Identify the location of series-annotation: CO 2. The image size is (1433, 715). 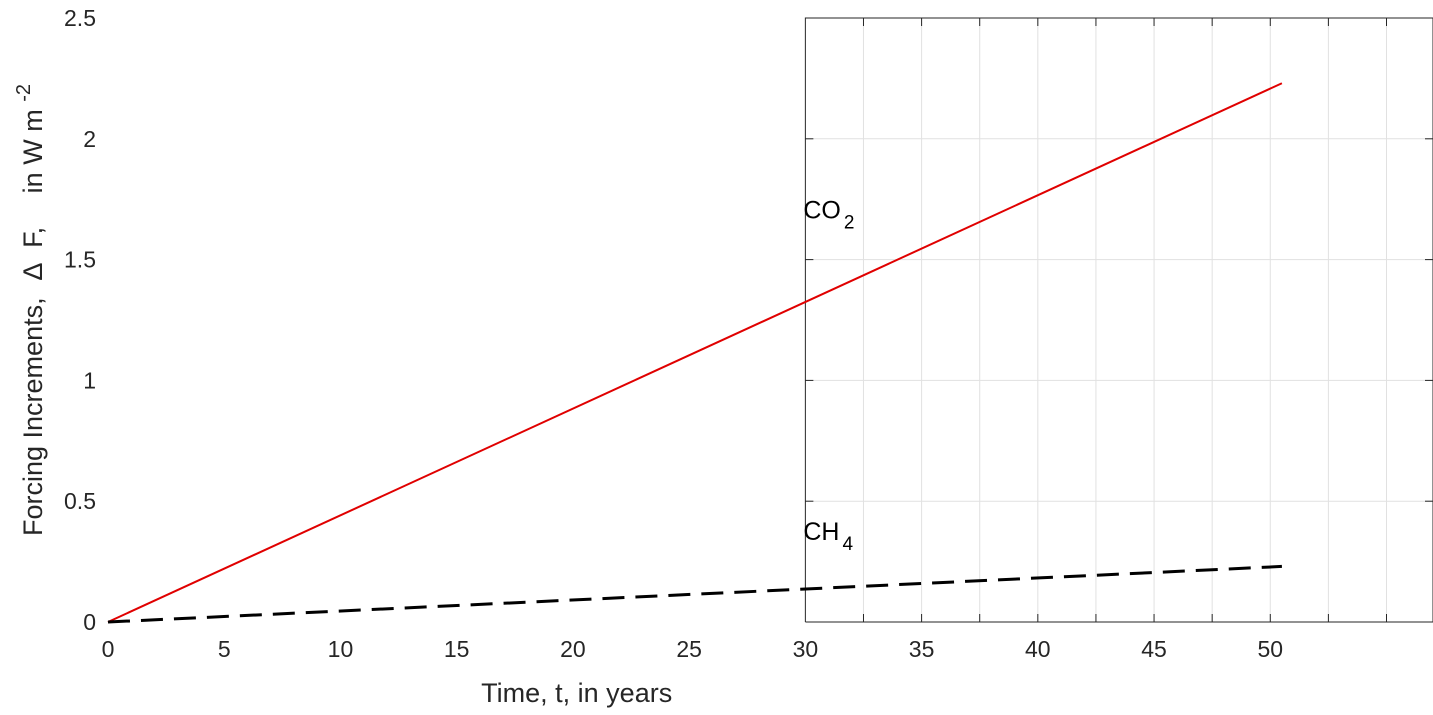
(828, 215).